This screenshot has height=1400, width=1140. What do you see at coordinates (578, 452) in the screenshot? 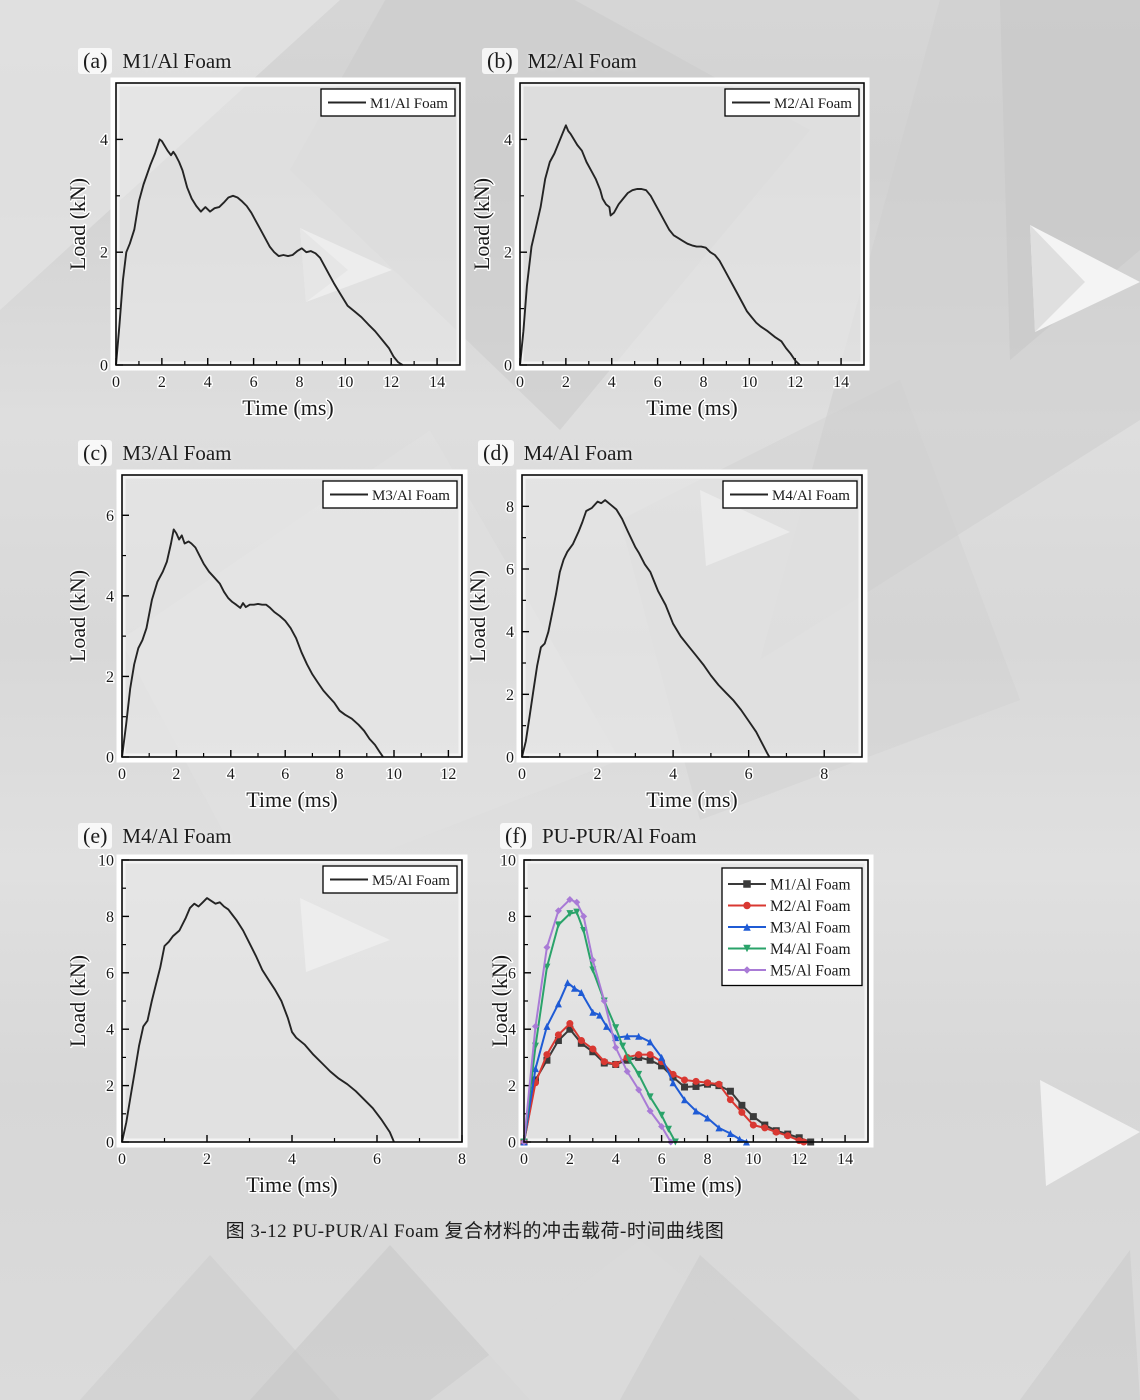
I see `chart-d-title-text: M4/Al Foam` at bounding box center [578, 452].